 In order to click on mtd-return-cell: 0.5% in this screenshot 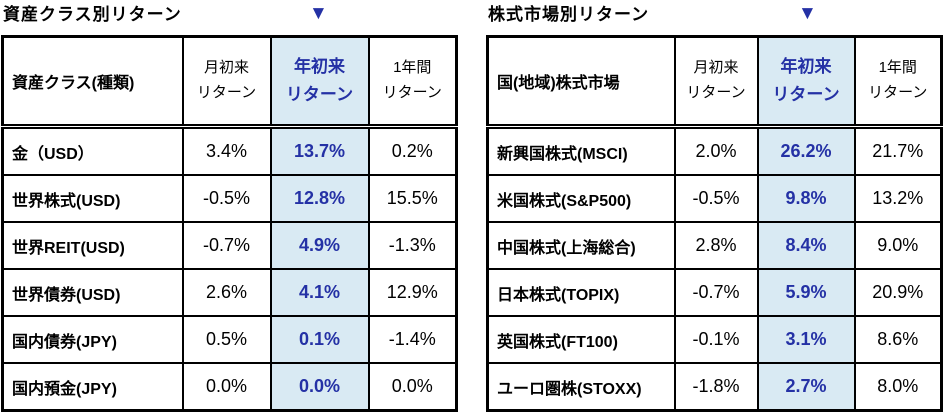, I will do `click(226, 339)`.